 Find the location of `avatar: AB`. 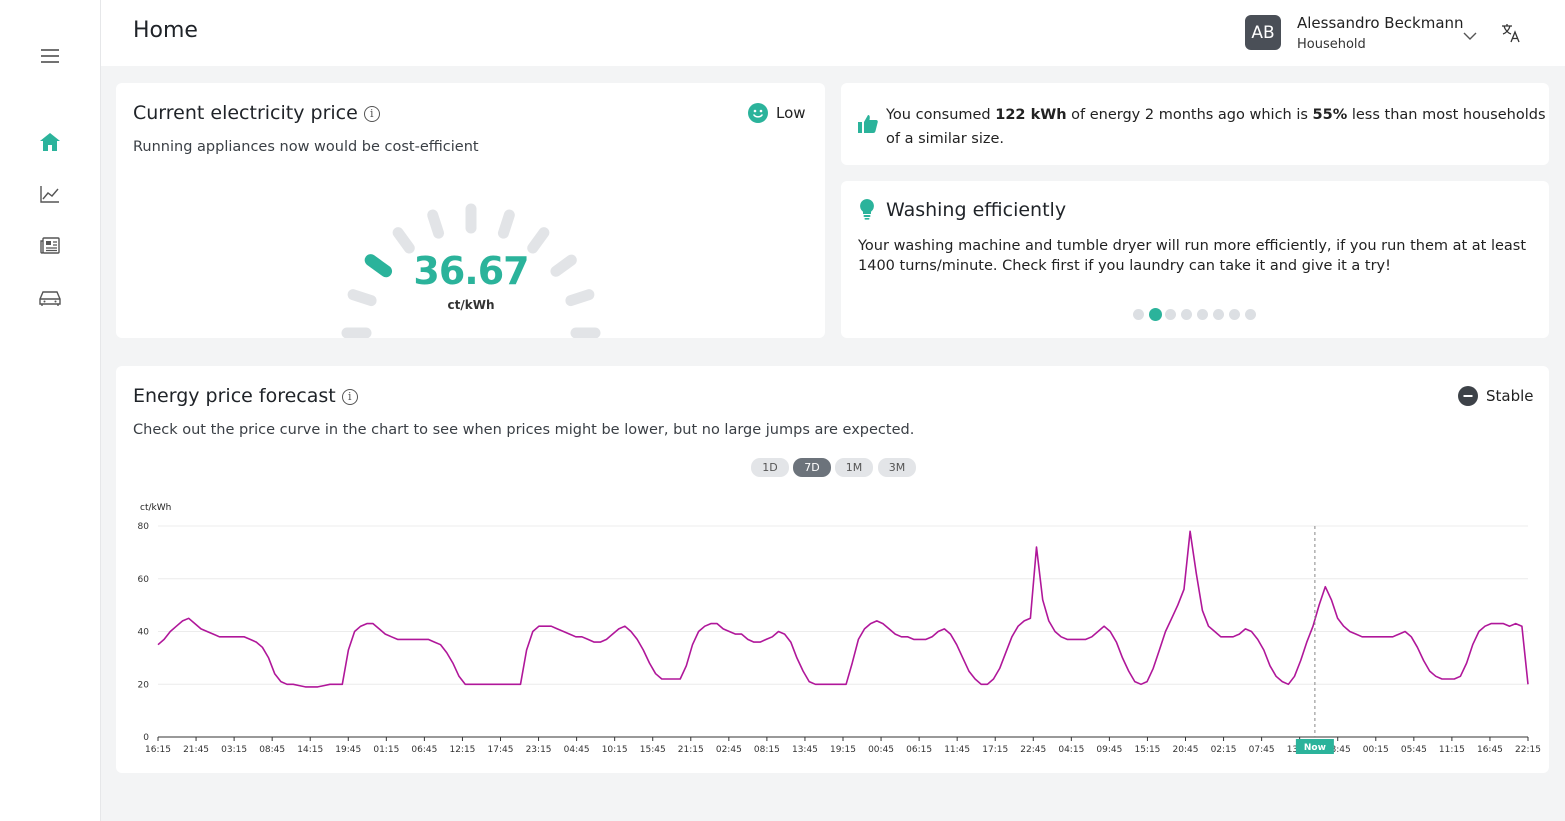

avatar: AB is located at coordinates (1263, 32).